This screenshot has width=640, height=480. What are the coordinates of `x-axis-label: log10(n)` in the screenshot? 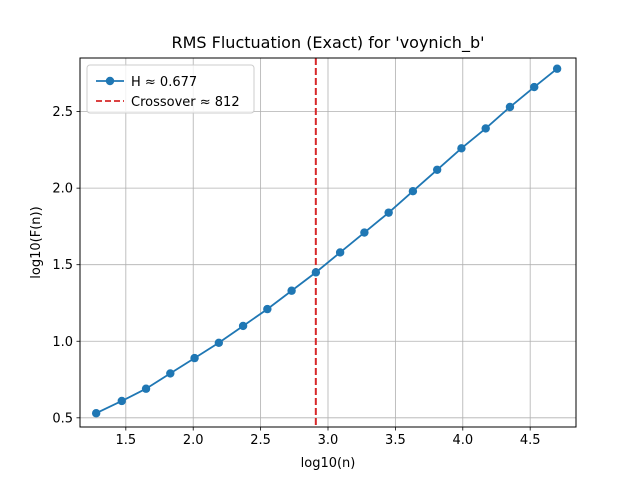 It's located at (328, 463).